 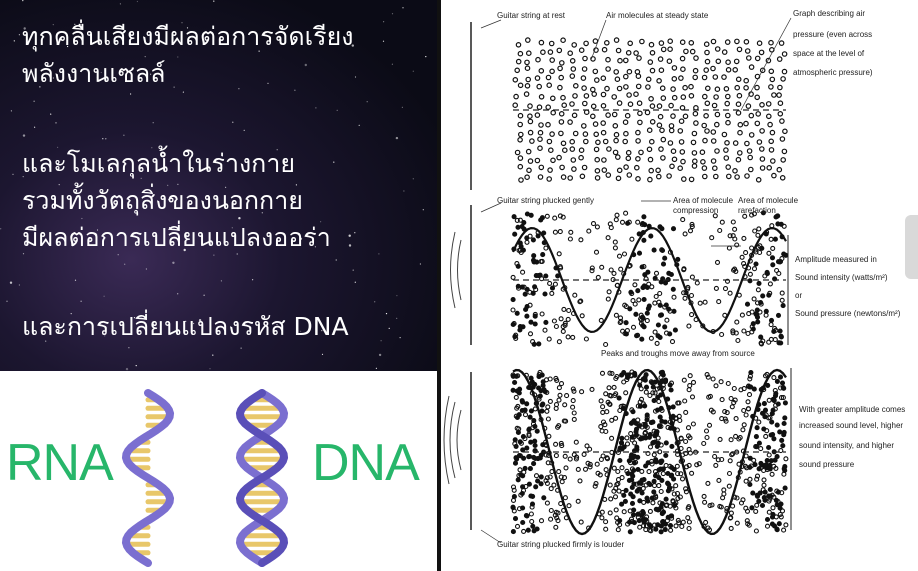 I want to click on backbone-strand, so click(x=148, y=478).